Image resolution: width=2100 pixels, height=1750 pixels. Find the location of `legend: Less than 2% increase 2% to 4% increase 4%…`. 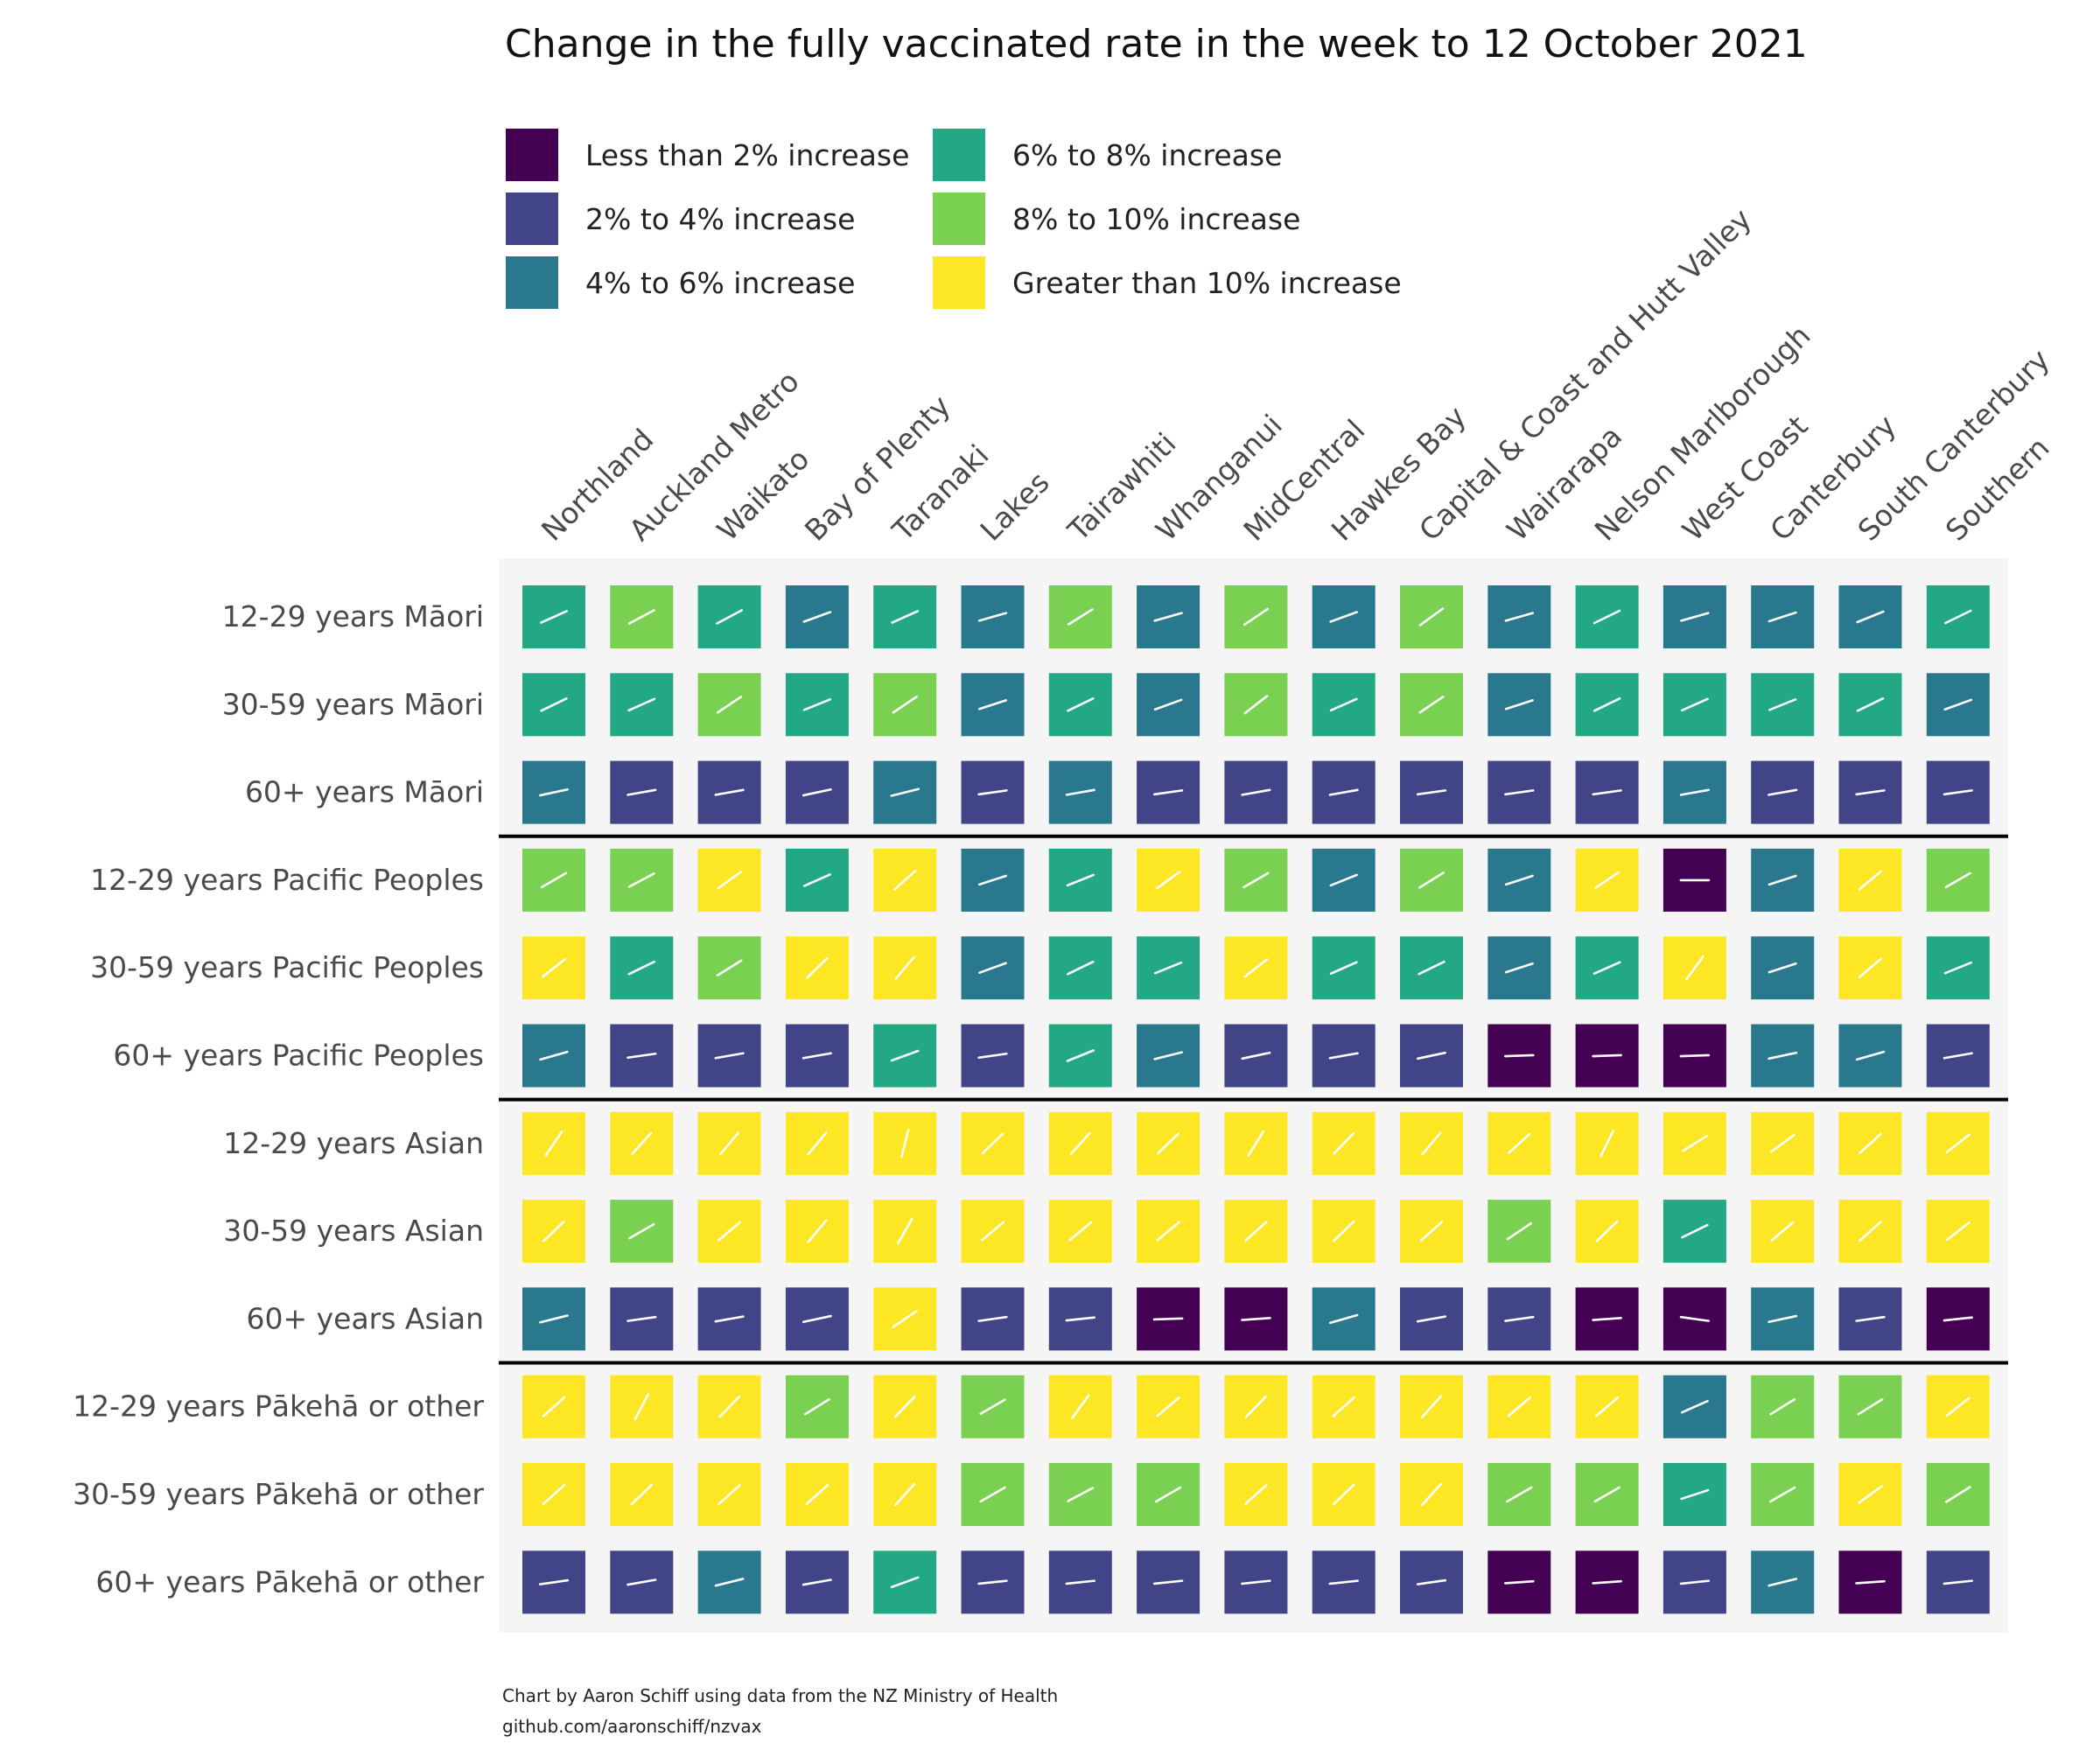

legend: Less than 2% increase 2% to 4% increase 4%… is located at coordinates (953, 219).